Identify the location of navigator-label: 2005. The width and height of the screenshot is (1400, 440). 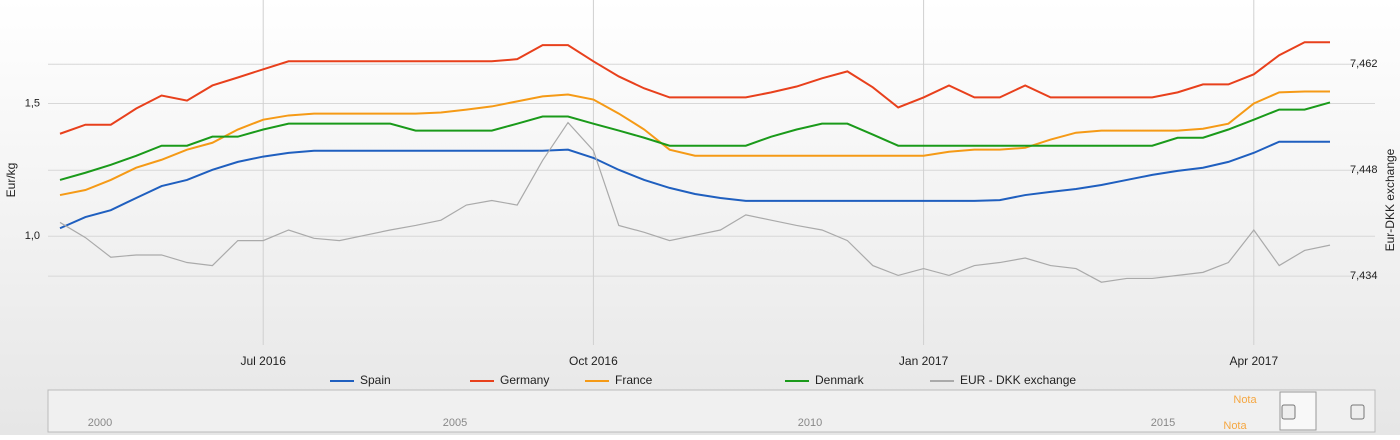
(455, 423).